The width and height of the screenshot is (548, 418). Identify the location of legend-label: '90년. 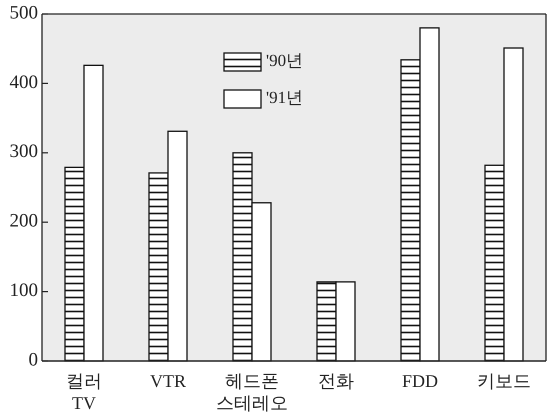
(285, 60).